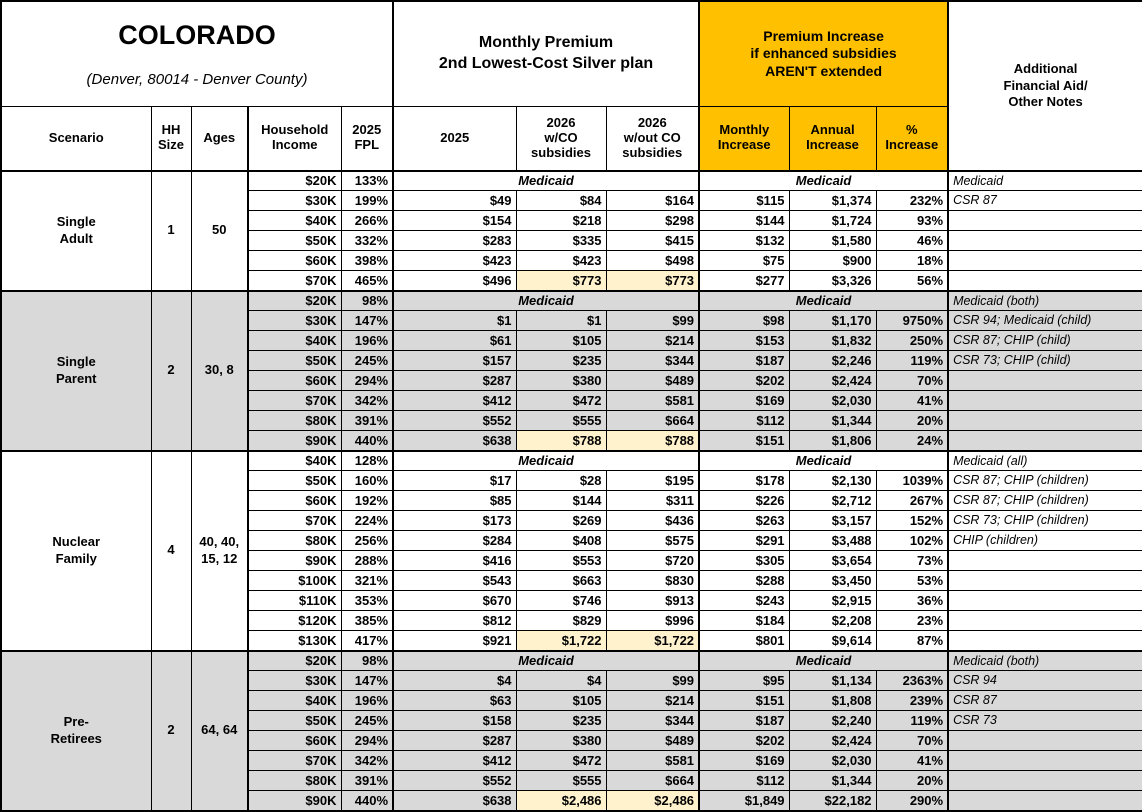 This screenshot has height=812, width=1142. What do you see at coordinates (76, 730) in the screenshot?
I see `scenario-cell: Pre- Retirees` at bounding box center [76, 730].